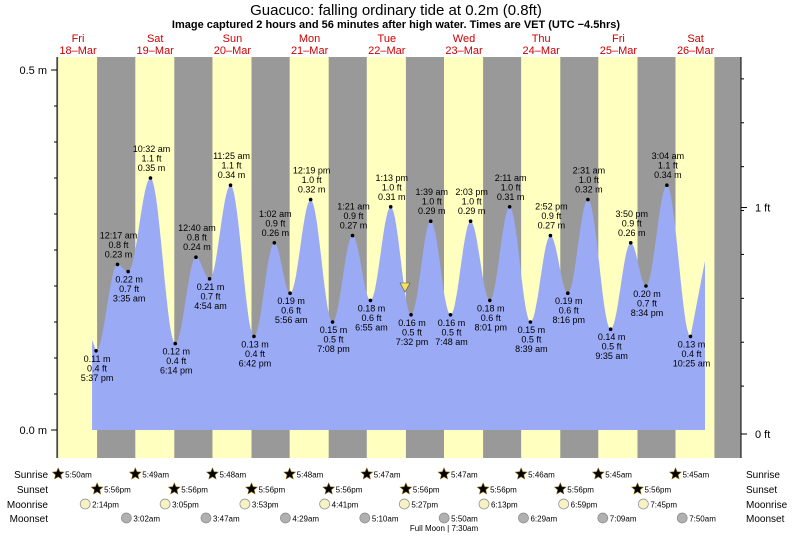 Image resolution: width=793 pixels, height=537 pixels. What do you see at coordinates (311, 184) in the screenshot?
I see `high-tide-label: 12:19 pm1.0 ft0.32 m` at bounding box center [311, 184].